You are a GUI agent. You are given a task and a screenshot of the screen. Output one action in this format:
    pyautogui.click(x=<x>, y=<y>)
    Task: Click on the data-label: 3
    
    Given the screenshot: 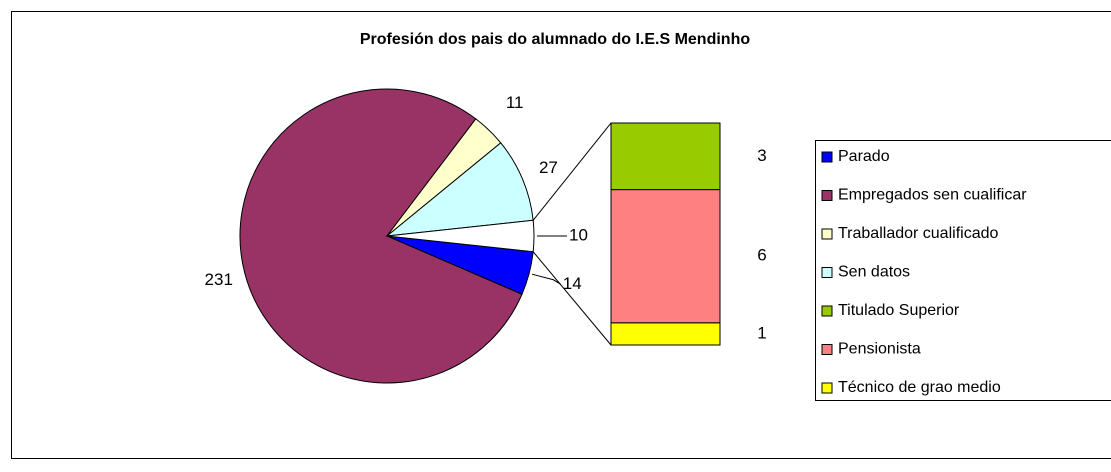 What is the action you would take?
    pyautogui.click(x=761, y=155)
    